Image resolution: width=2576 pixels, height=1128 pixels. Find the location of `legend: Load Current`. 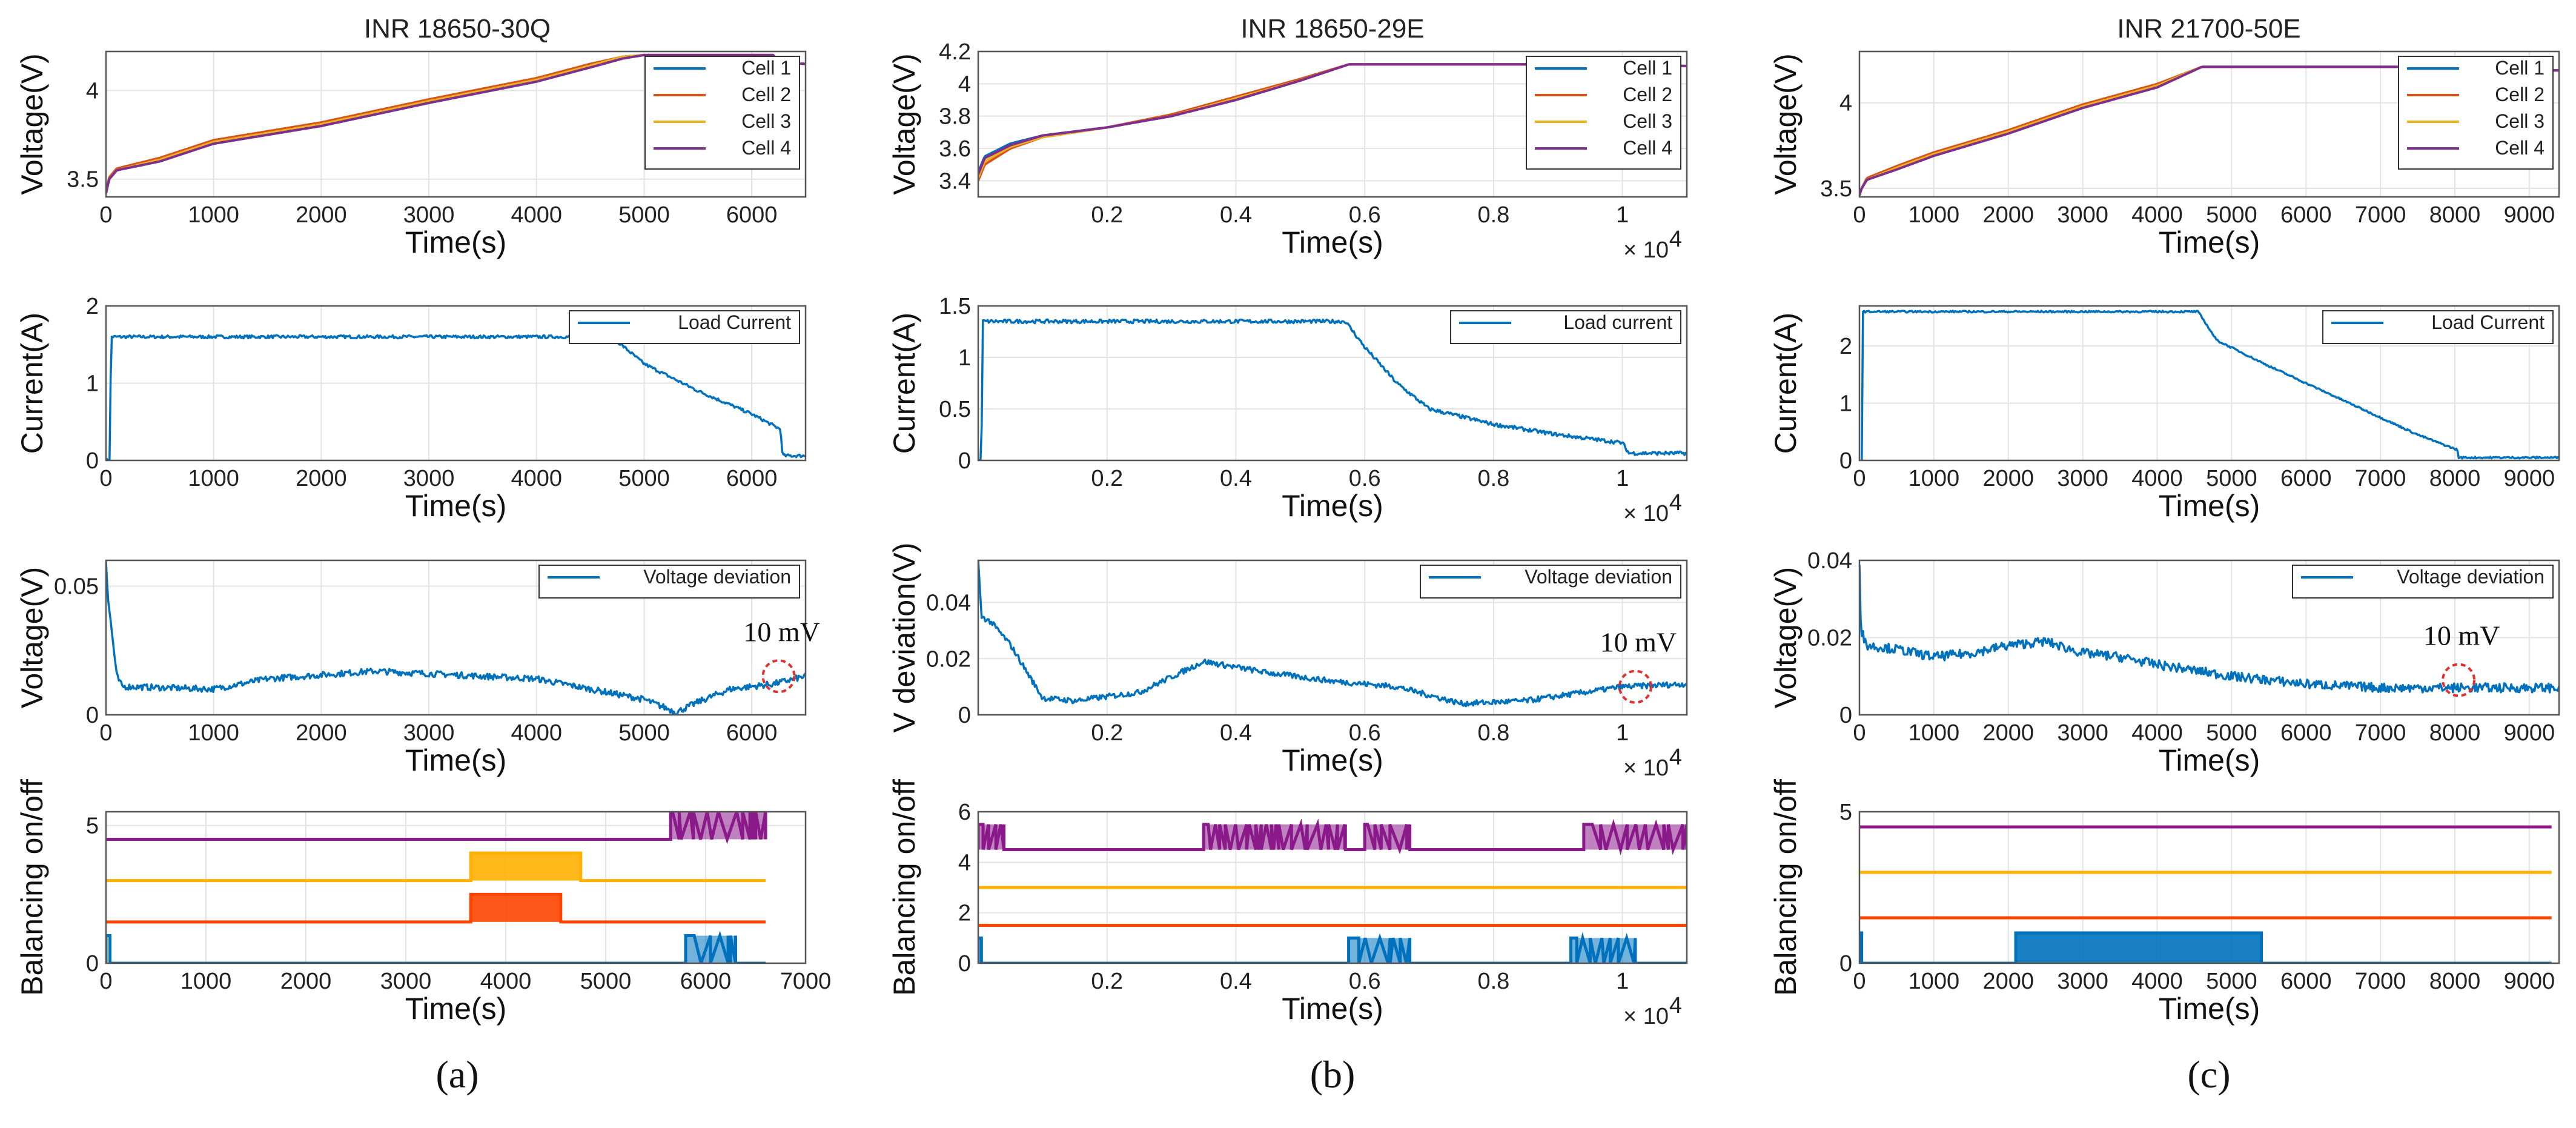

legend: Load Current is located at coordinates (684, 327).